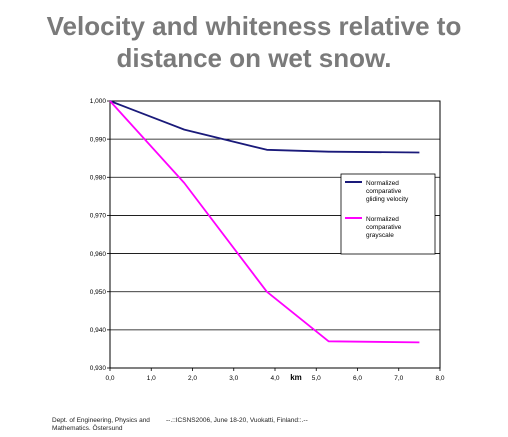  What do you see at coordinates (264, 127) in the screenshot?
I see `series-line-gliding-velocity` at bounding box center [264, 127].